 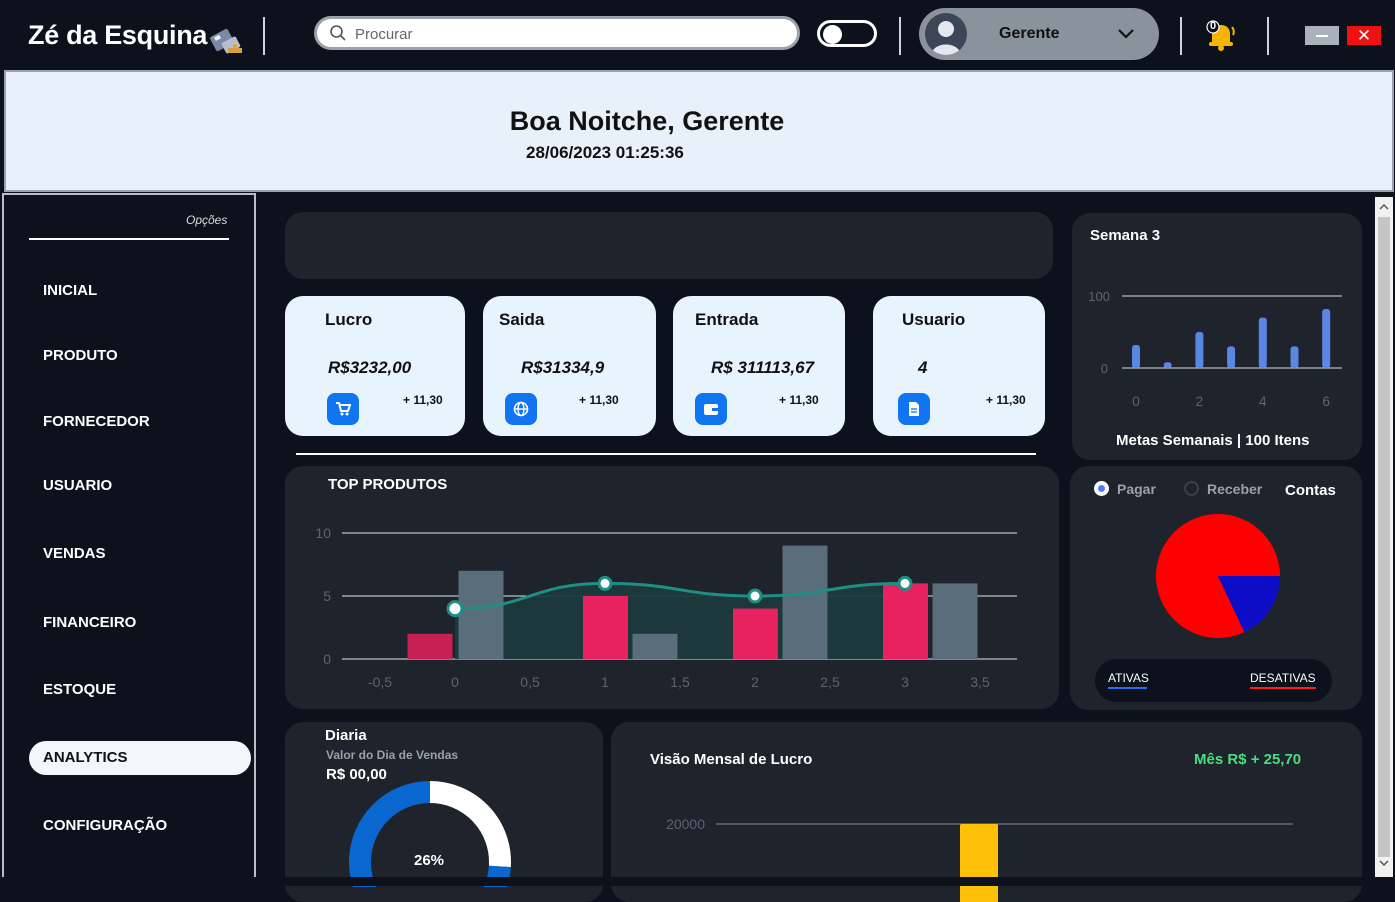 I want to click on x-tick-label: 1, so click(x=605, y=682).